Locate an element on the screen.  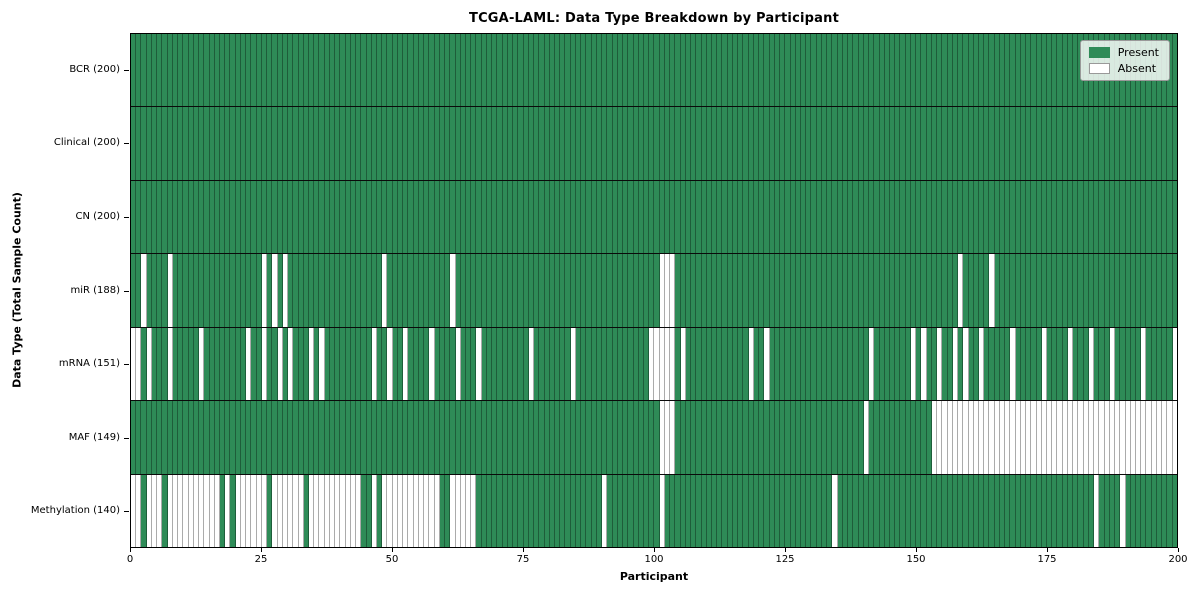
legend-item-absent: Absent is located at coordinates (1123, 68).